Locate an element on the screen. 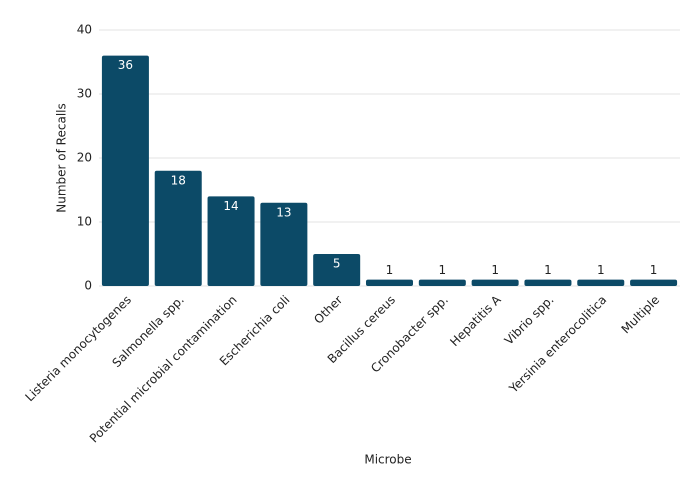 This screenshot has height=489, width=700. value-label: 13 is located at coordinates (283, 212).